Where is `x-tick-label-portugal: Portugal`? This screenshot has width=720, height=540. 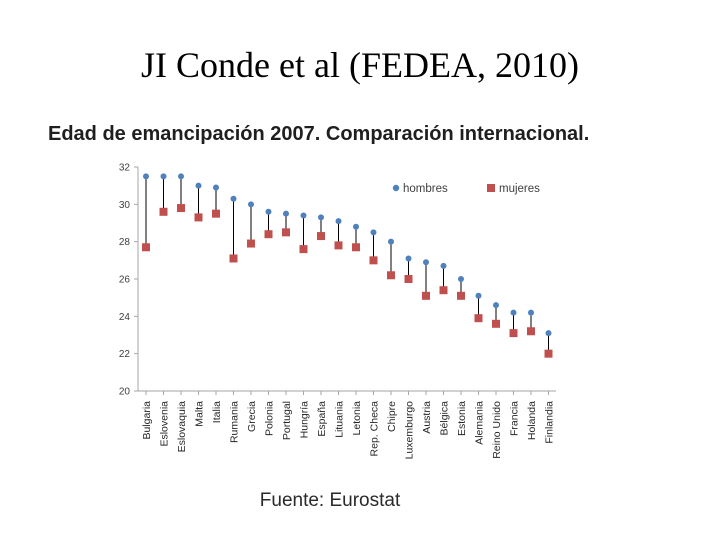
x-tick-label-portugal: Portugal is located at coordinates (287, 420).